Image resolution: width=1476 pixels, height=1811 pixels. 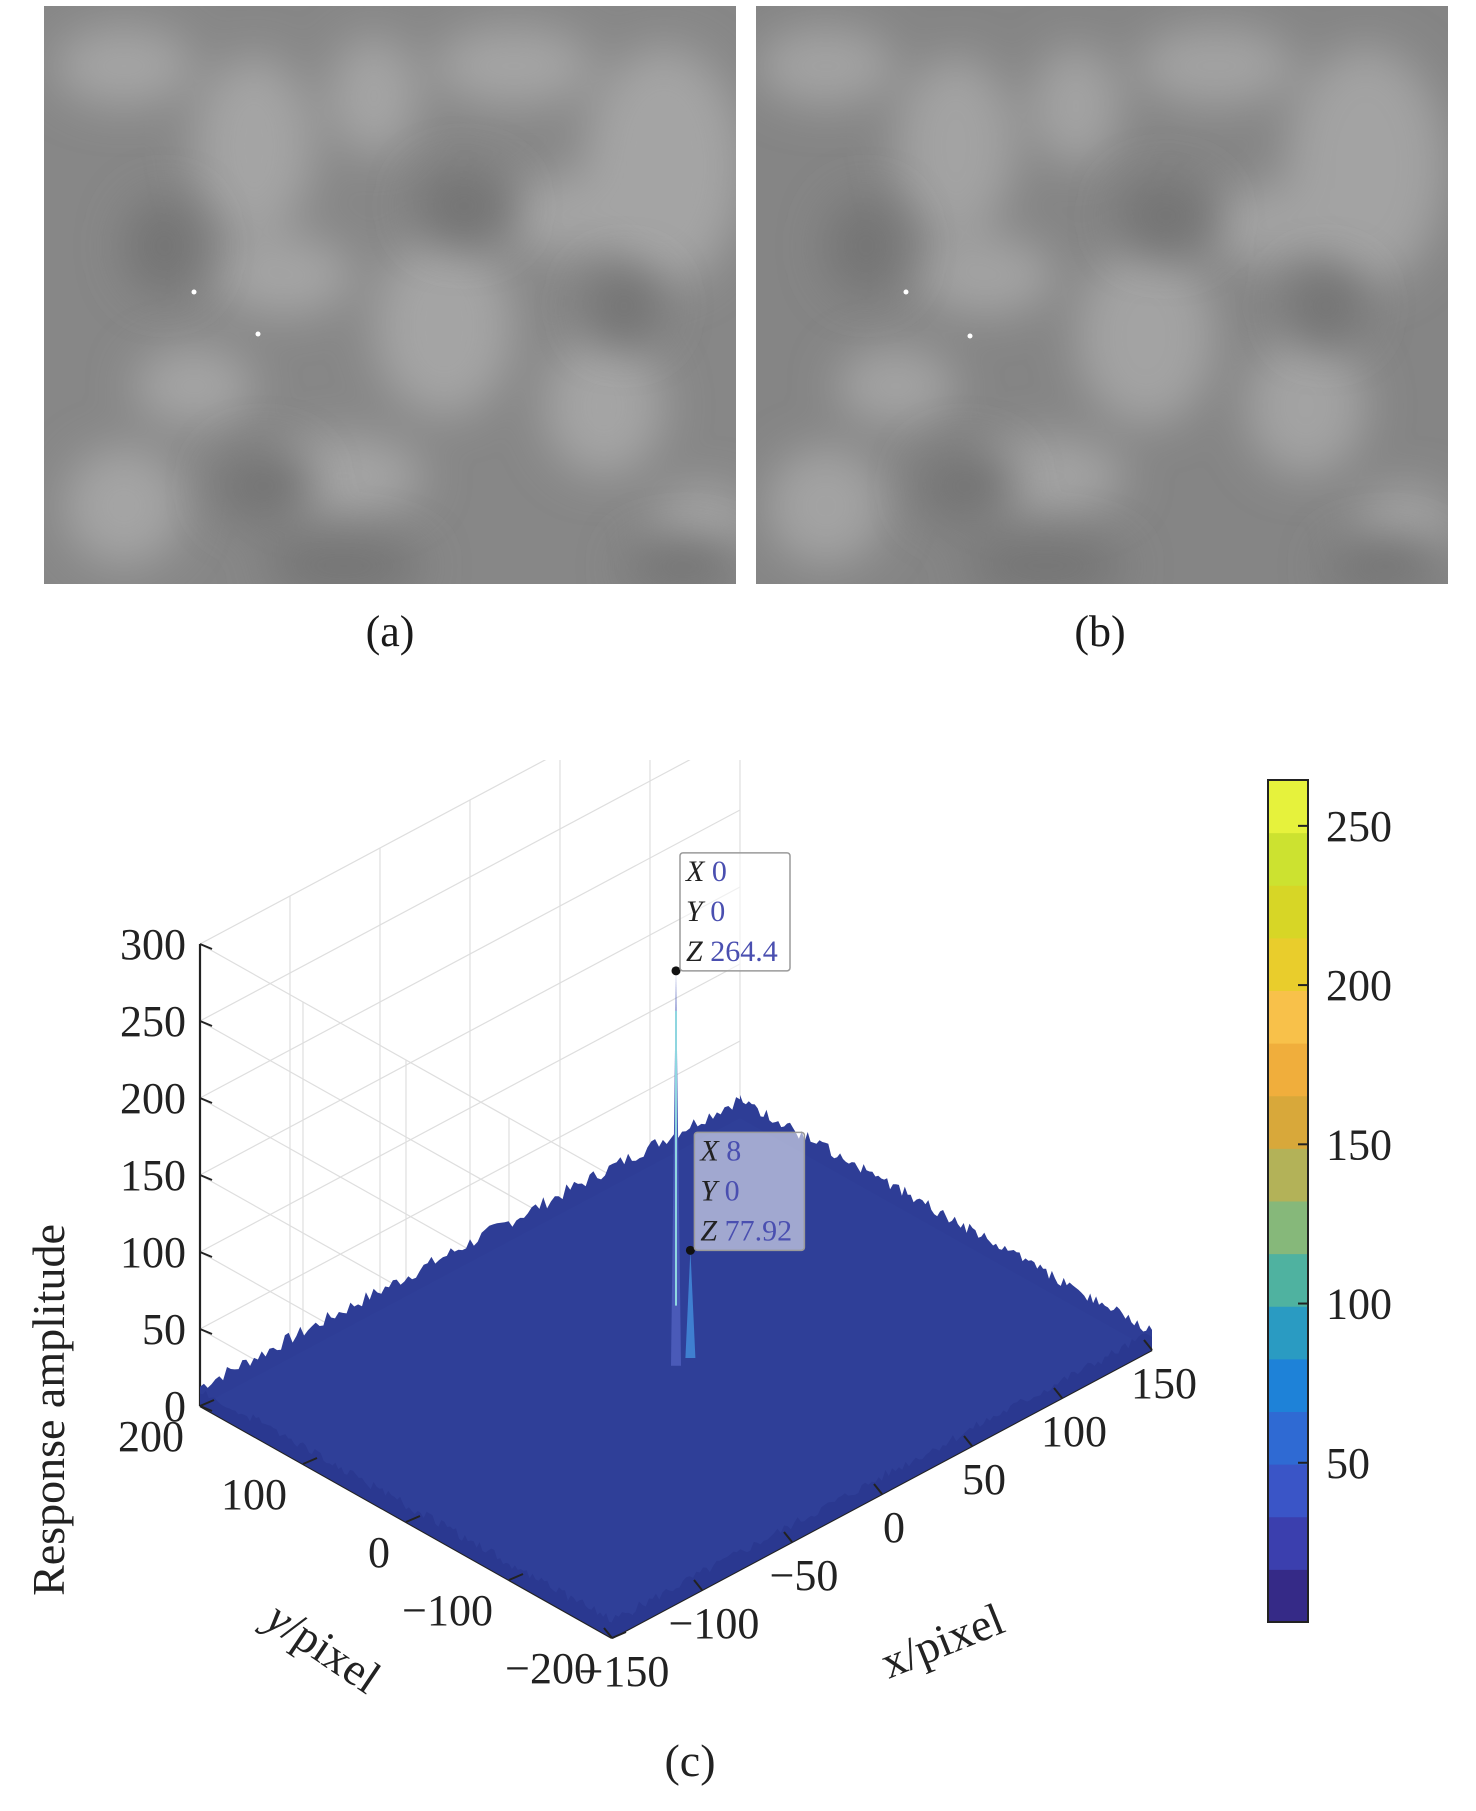 I want to click on surface-peak, so click(x=690, y=1304).